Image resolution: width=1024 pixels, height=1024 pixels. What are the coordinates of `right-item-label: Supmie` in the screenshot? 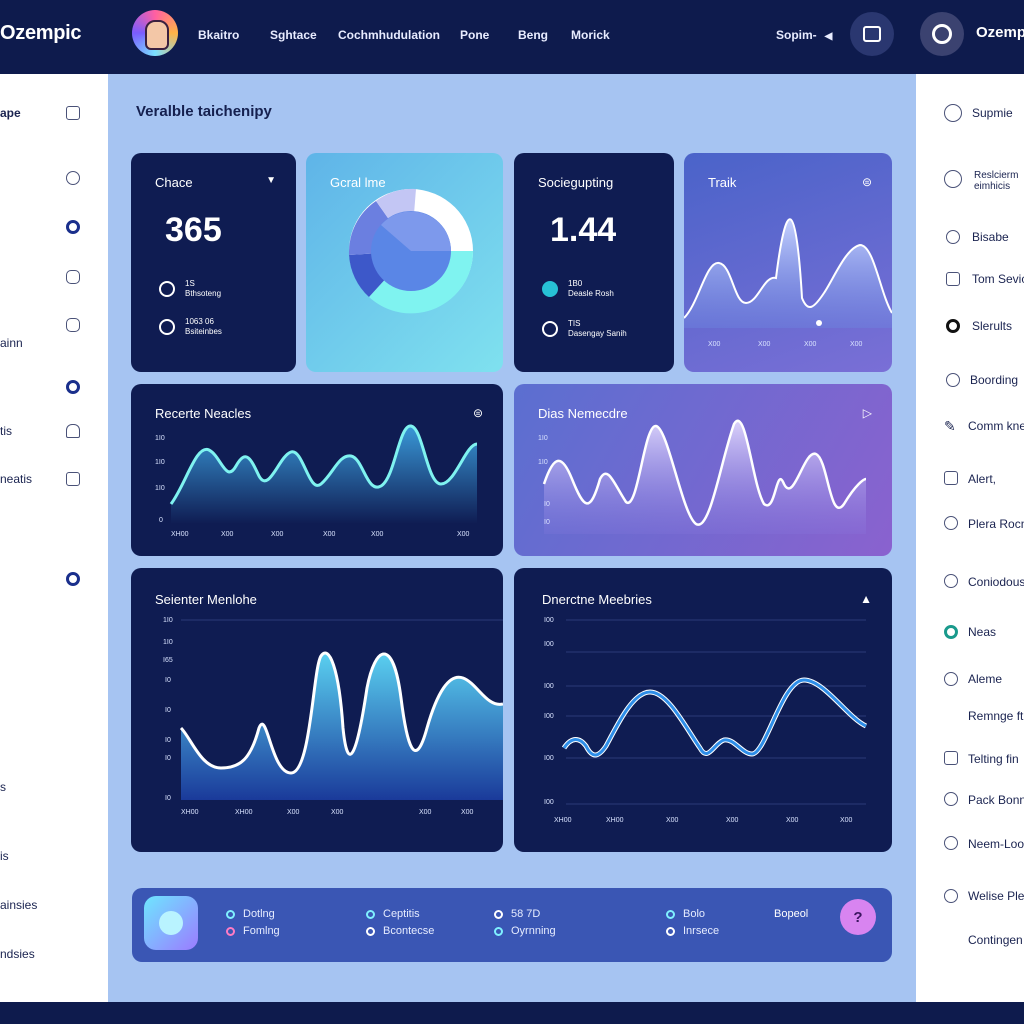 It's located at (992, 113).